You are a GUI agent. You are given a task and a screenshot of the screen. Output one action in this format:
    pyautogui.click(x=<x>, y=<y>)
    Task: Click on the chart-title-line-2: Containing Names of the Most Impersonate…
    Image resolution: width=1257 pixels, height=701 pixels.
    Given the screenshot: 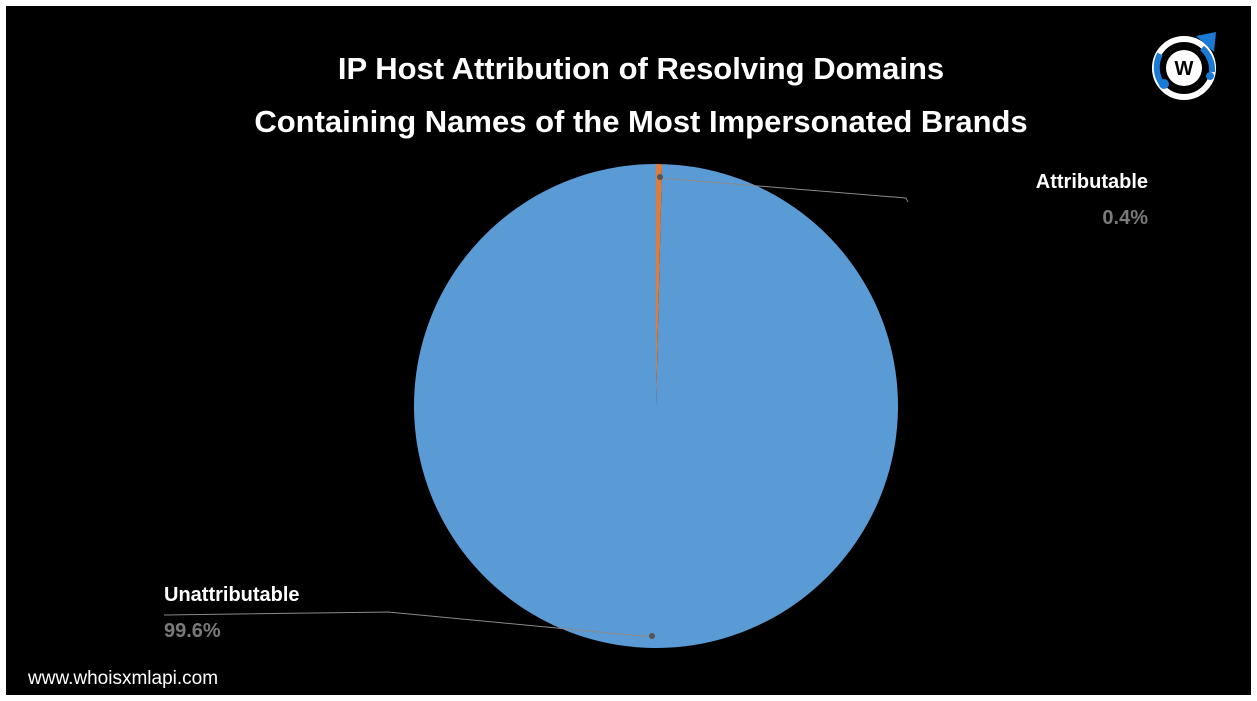 What is the action you would take?
    pyautogui.click(x=641, y=121)
    